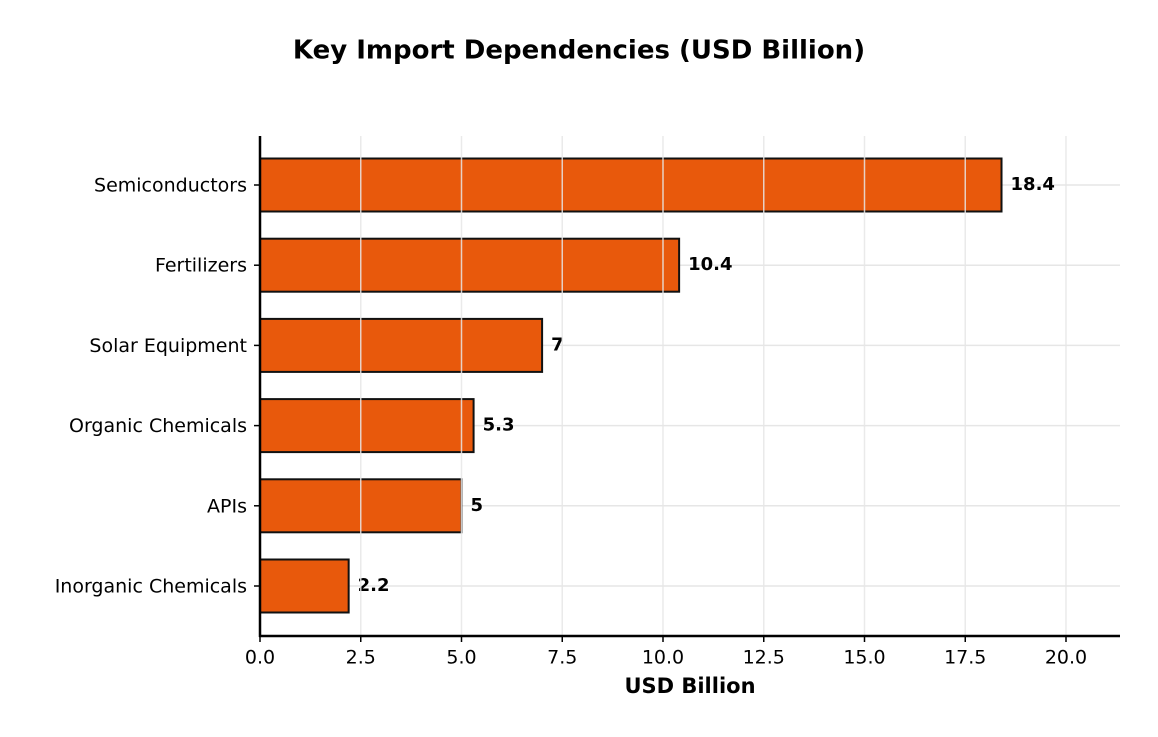 This screenshot has height=737, width=1158. What do you see at coordinates (689, 686) in the screenshot?
I see `x-axis-label: USD Billion` at bounding box center [689, 686].